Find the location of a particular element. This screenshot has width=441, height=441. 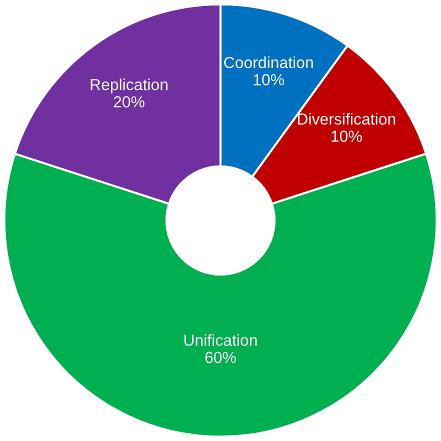

data-label: 60% is located at coordinates (220, 358).